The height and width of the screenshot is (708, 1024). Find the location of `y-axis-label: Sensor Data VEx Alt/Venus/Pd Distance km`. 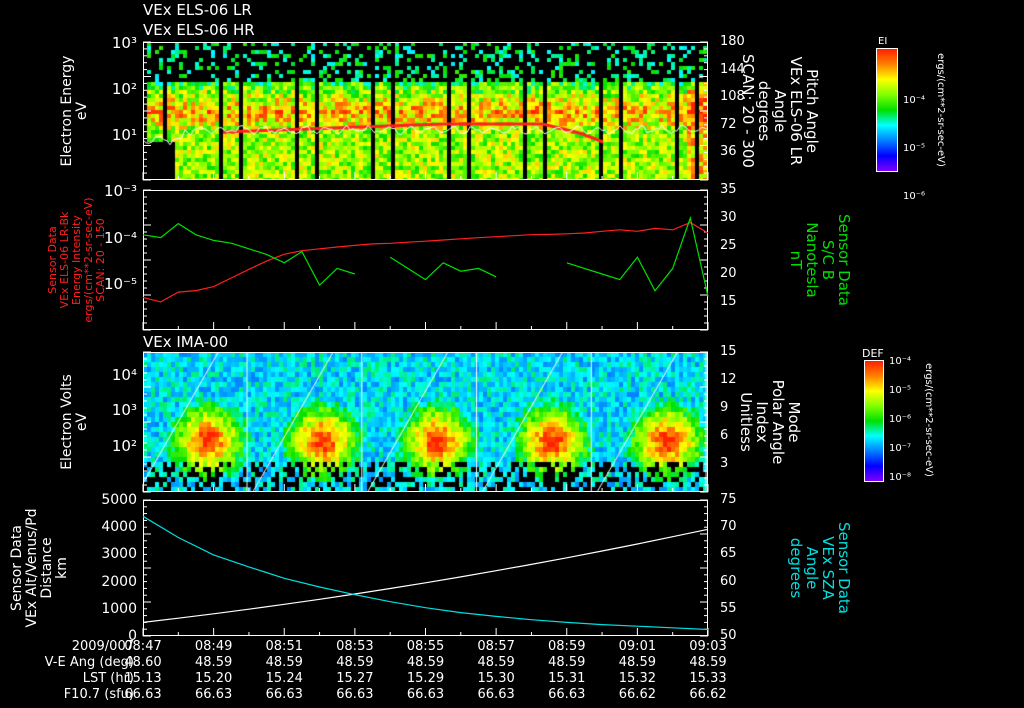

y-axis-label: Sensor Data VEx Alt/Venus/Pd Distance km is located at coordinates (39, 568).